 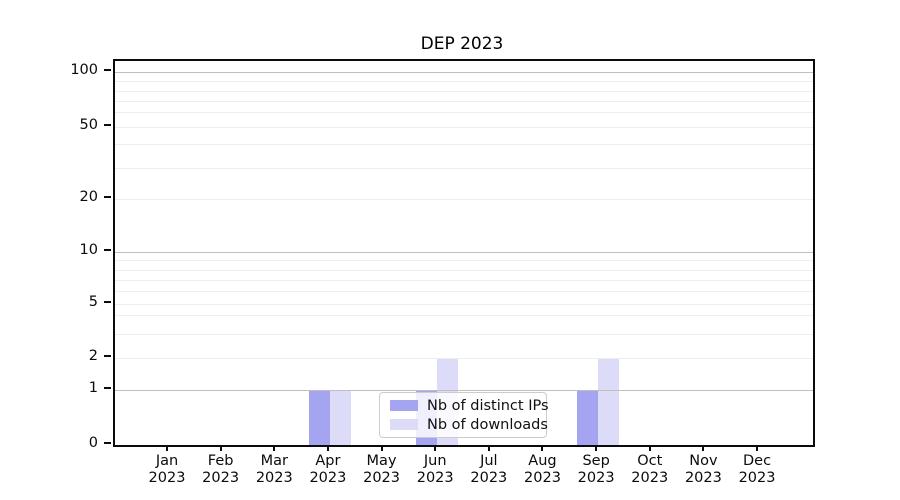 I want to click on x-tick-label: May 2023, so click(x=381, y=469).